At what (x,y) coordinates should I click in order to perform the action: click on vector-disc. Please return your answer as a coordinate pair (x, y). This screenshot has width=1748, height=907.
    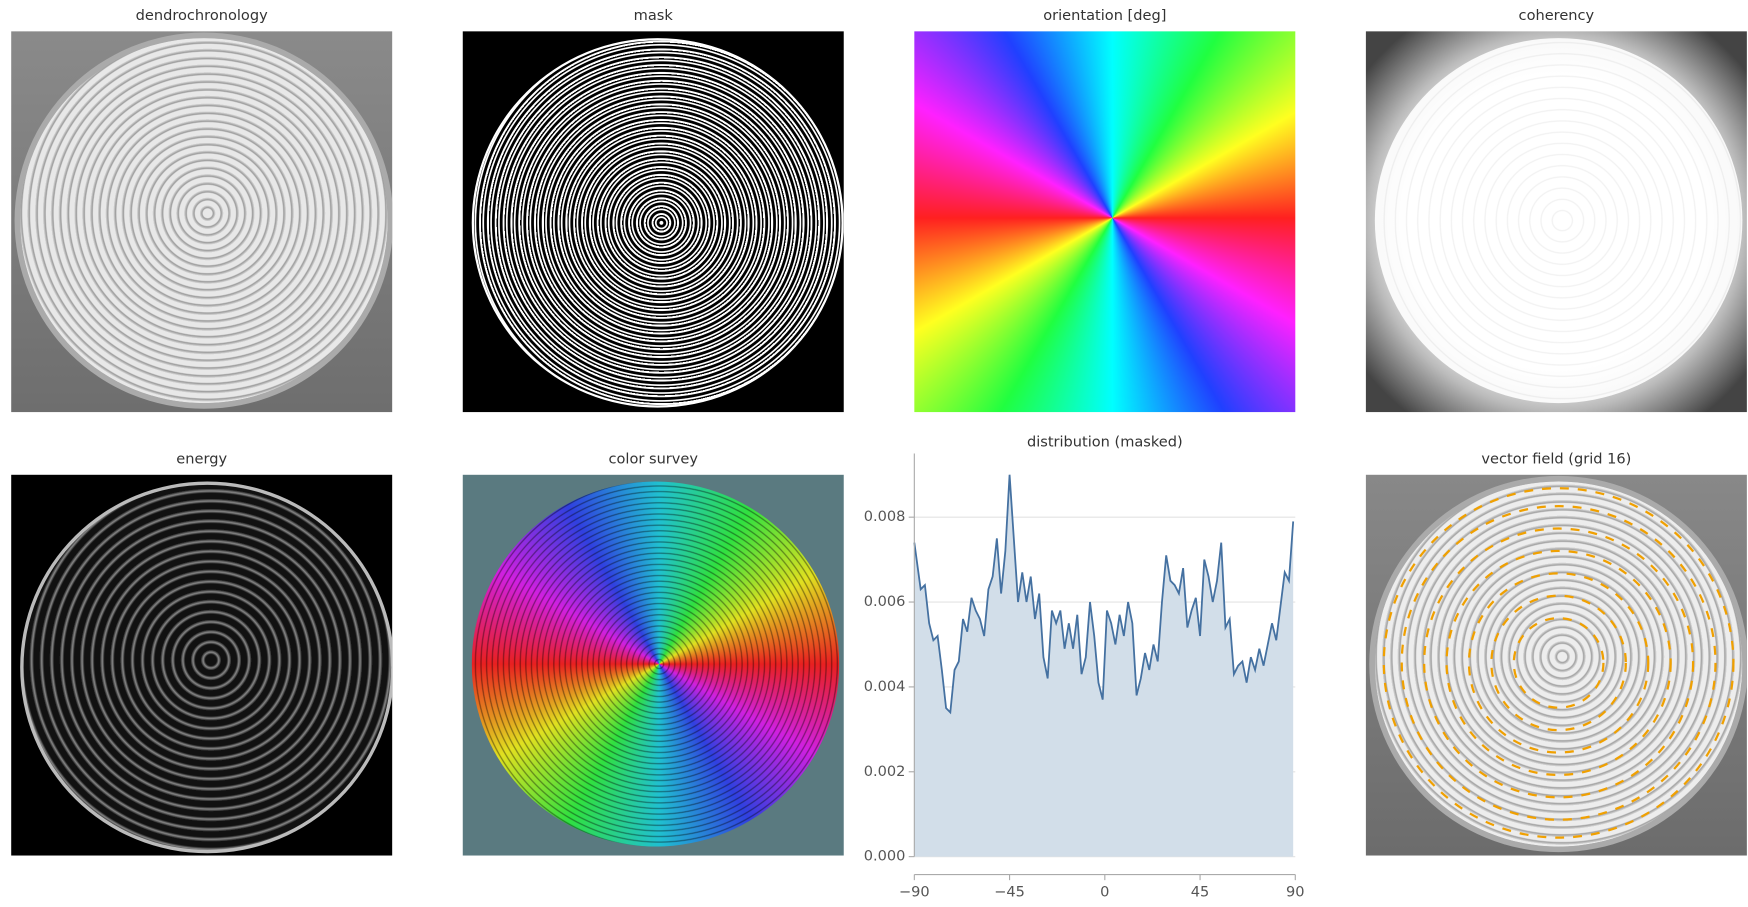
    Looking at the image, I should click on (1558, 664).